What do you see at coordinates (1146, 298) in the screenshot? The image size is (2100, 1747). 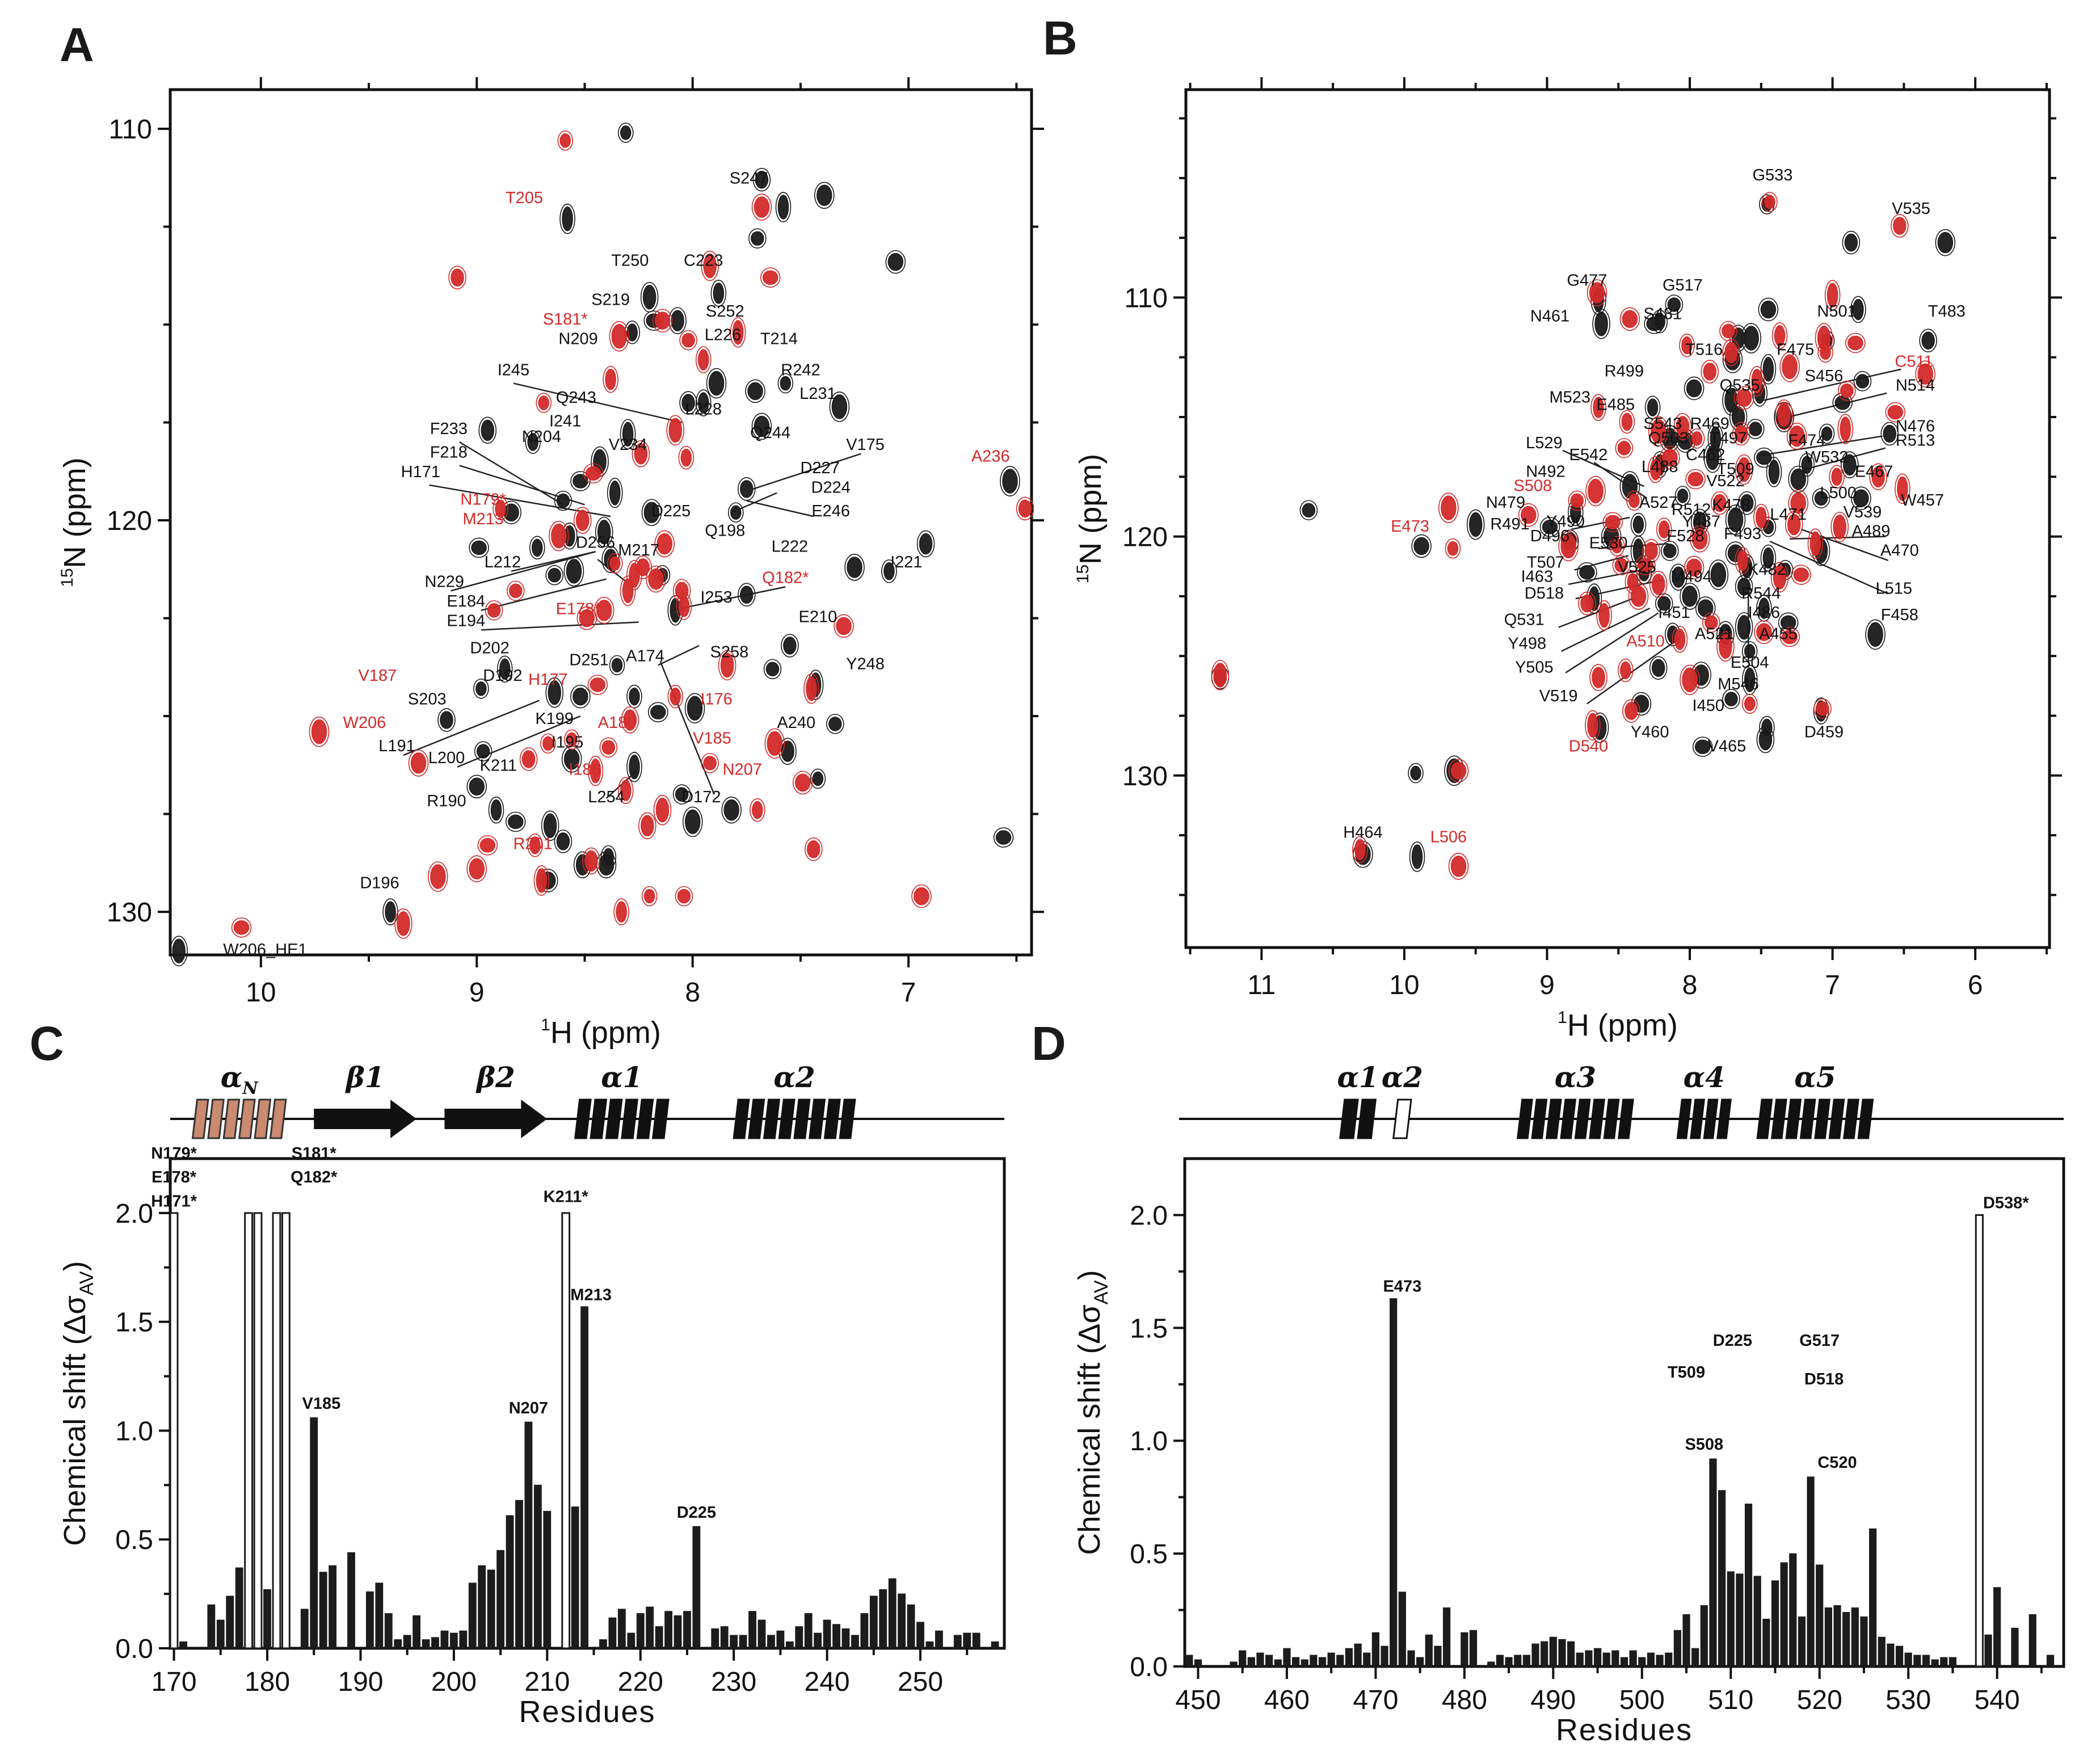 I see `y-tick-label: 110` at bounding box center [1146, 298].